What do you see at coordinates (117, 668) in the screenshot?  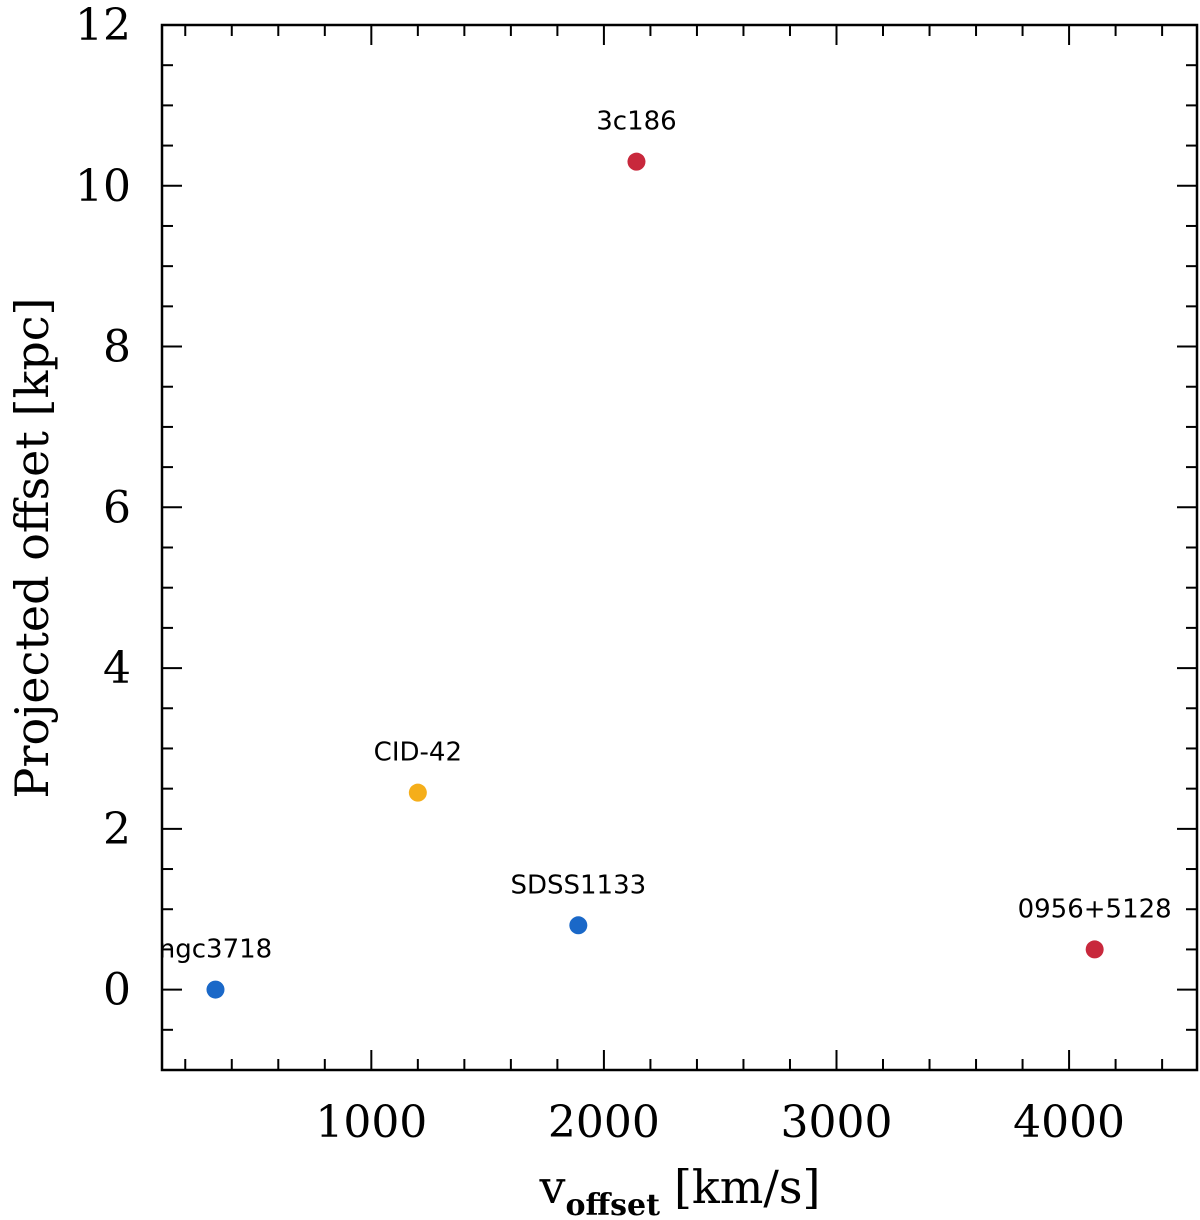 I see `y-tick-label: 4` at bounding box center [117, 668].